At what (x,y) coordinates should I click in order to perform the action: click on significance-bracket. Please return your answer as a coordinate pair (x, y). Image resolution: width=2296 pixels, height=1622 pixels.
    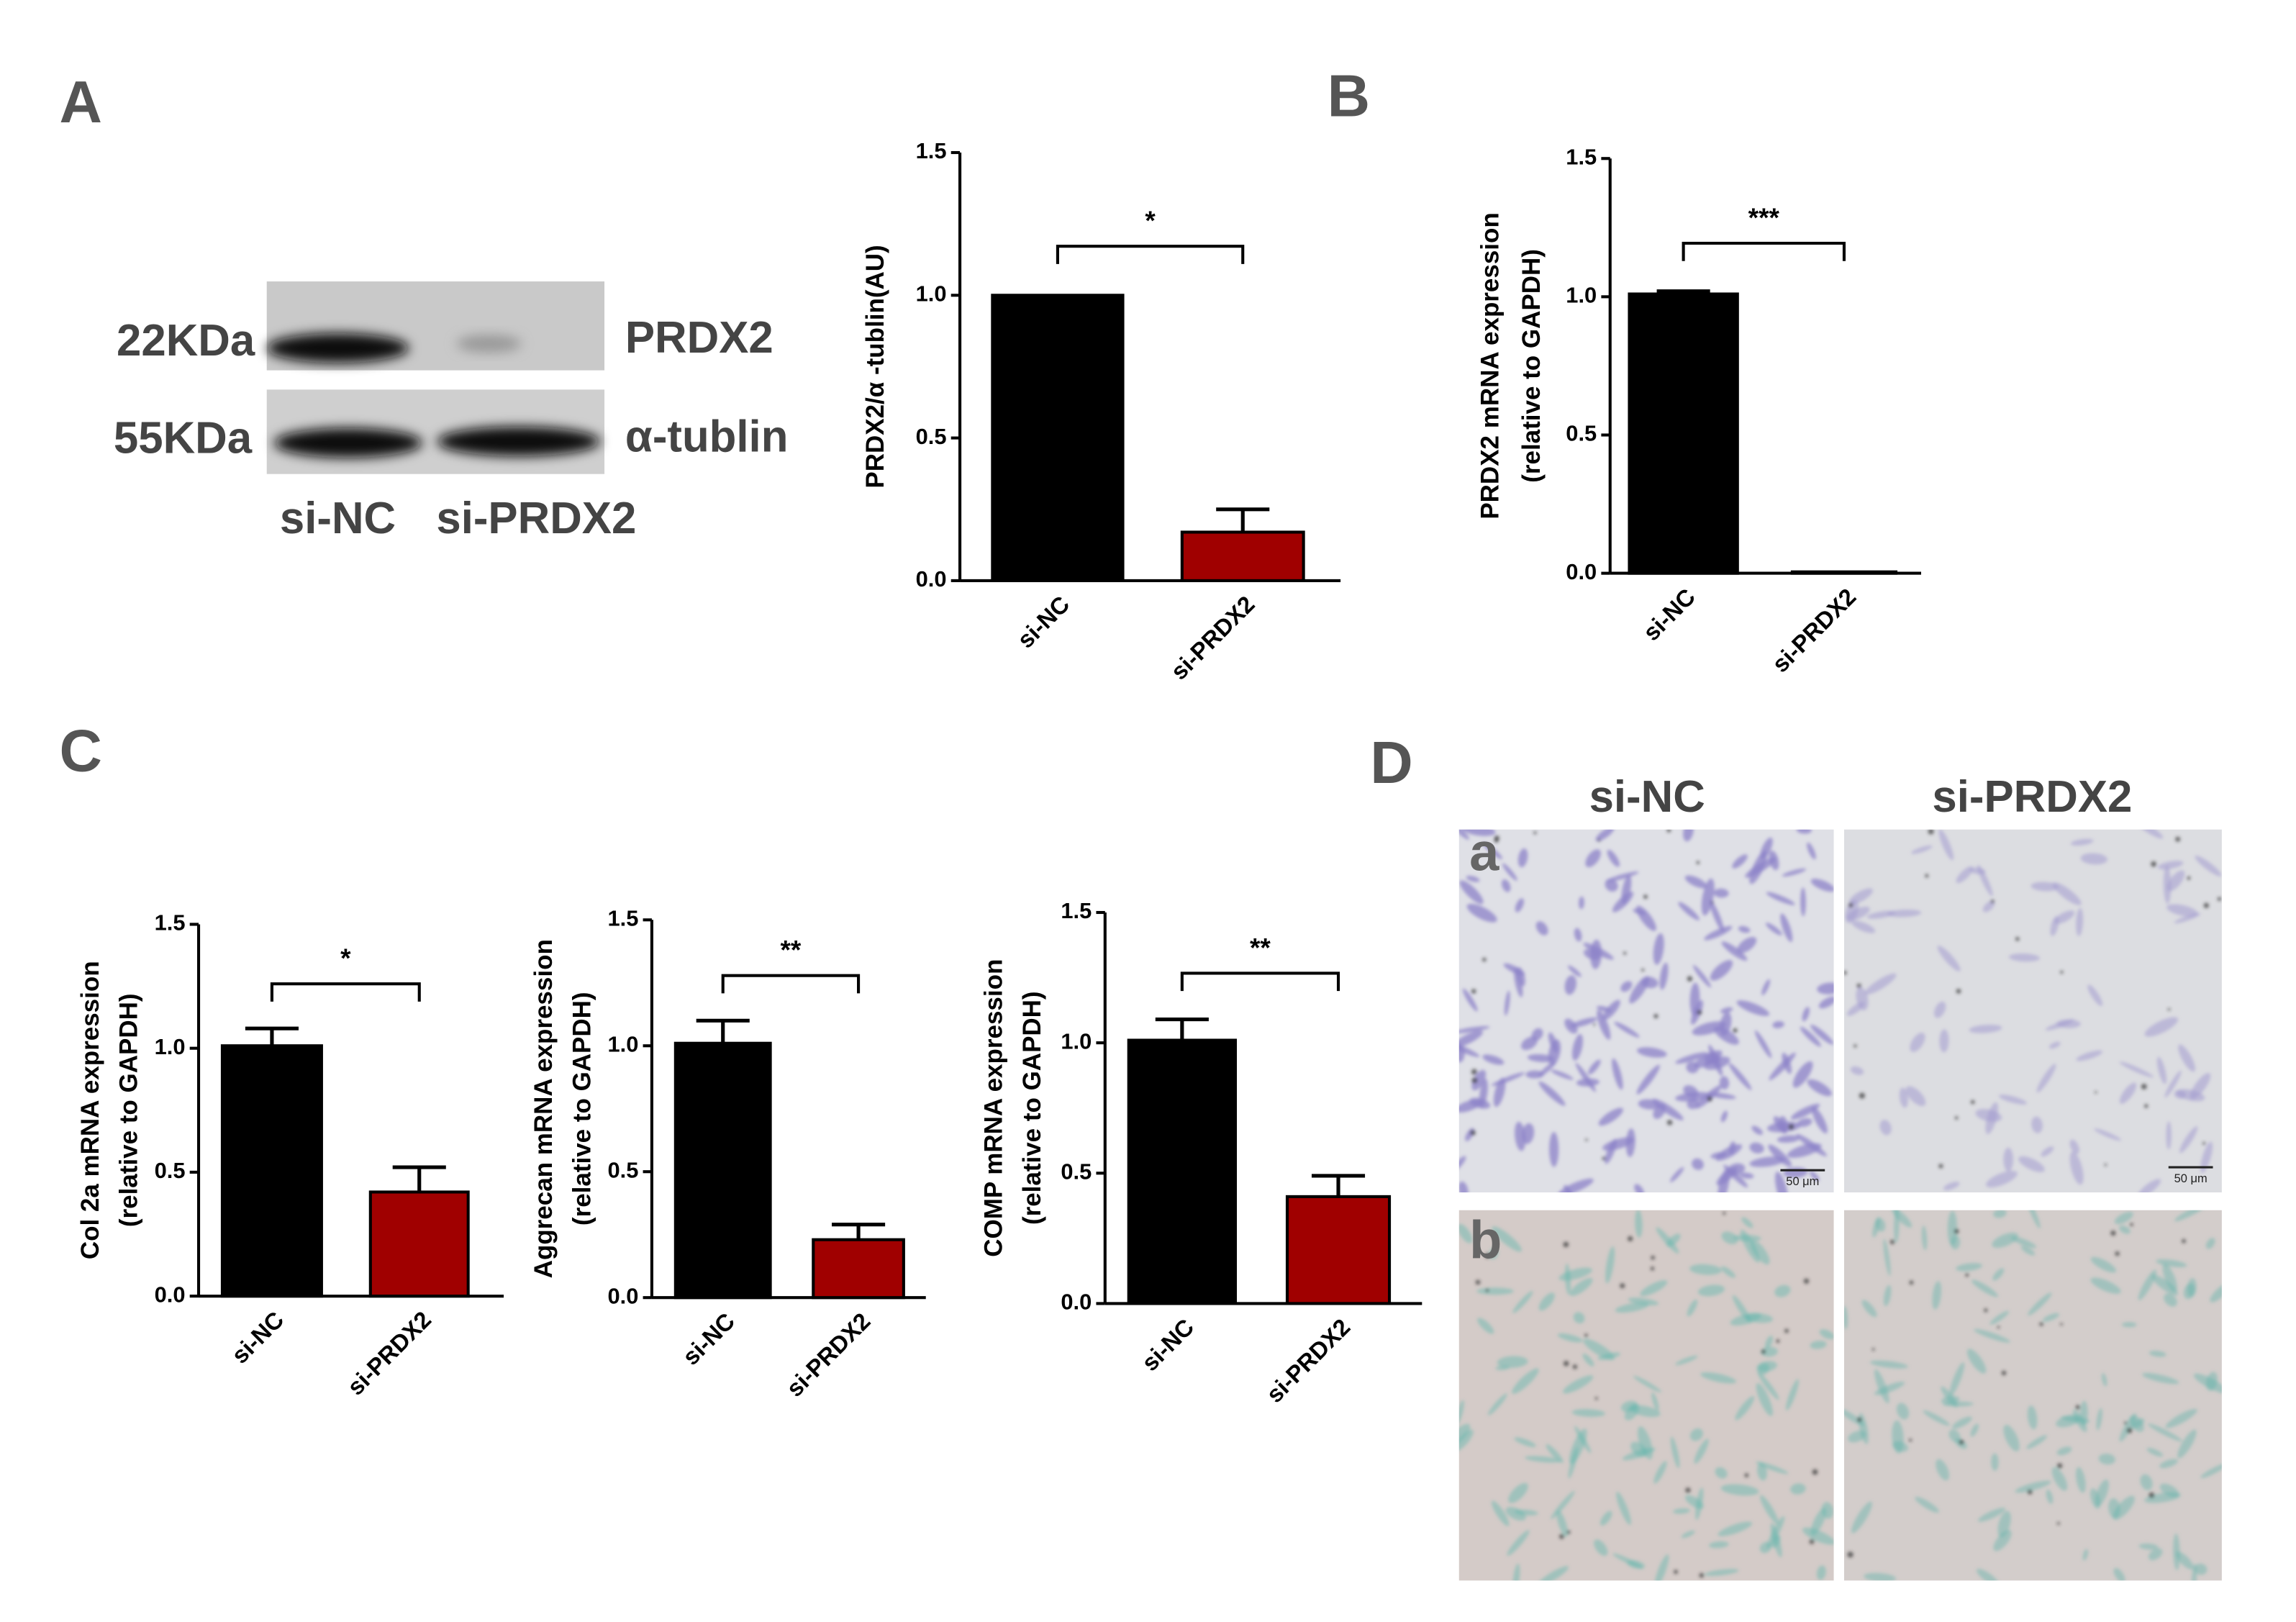
    Looking at the image, I should click on (1764, 251).